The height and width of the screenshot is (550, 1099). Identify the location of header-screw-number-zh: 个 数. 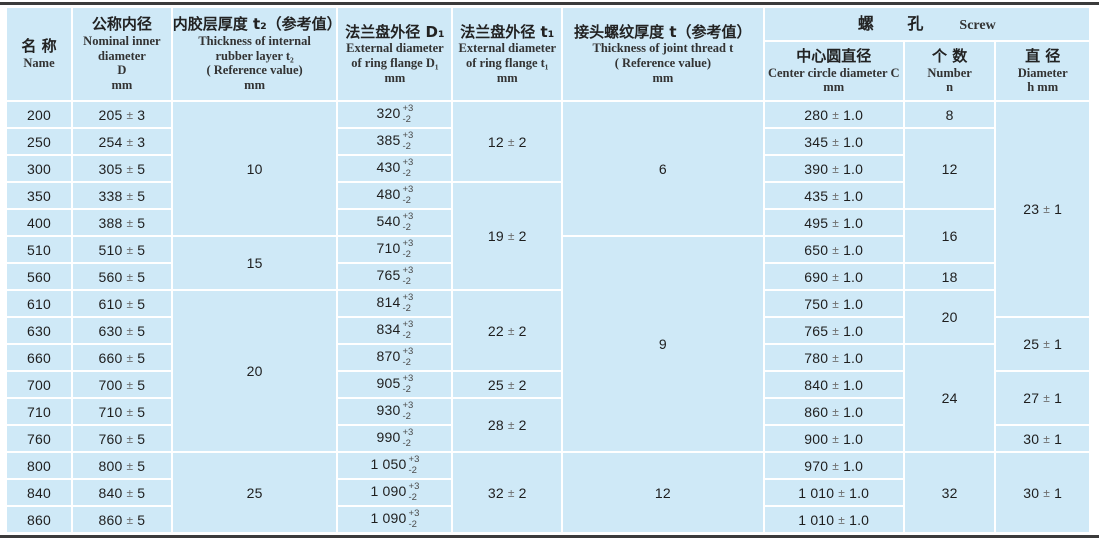
(950, 55).